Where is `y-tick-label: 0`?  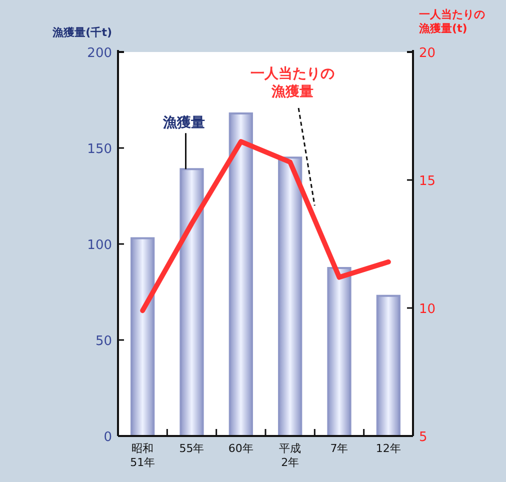 y-tick-label: 0 is located at coordinates (108, 437).